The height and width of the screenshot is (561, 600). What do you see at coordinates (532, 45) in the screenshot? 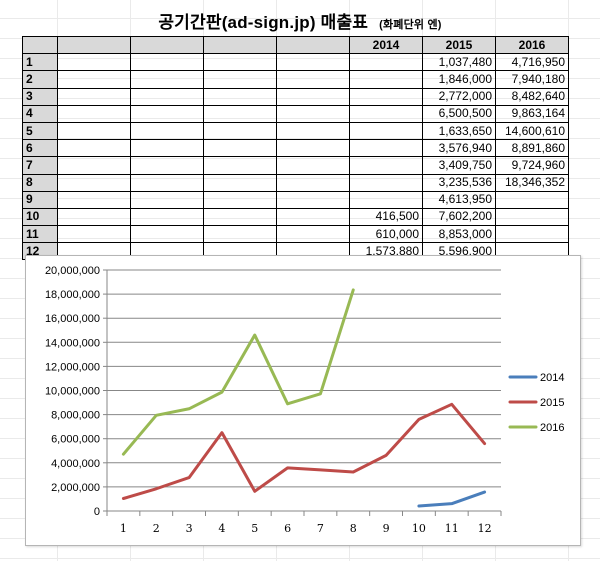
I see `table-header-cell: 2016` at bounding box center [532, 45].